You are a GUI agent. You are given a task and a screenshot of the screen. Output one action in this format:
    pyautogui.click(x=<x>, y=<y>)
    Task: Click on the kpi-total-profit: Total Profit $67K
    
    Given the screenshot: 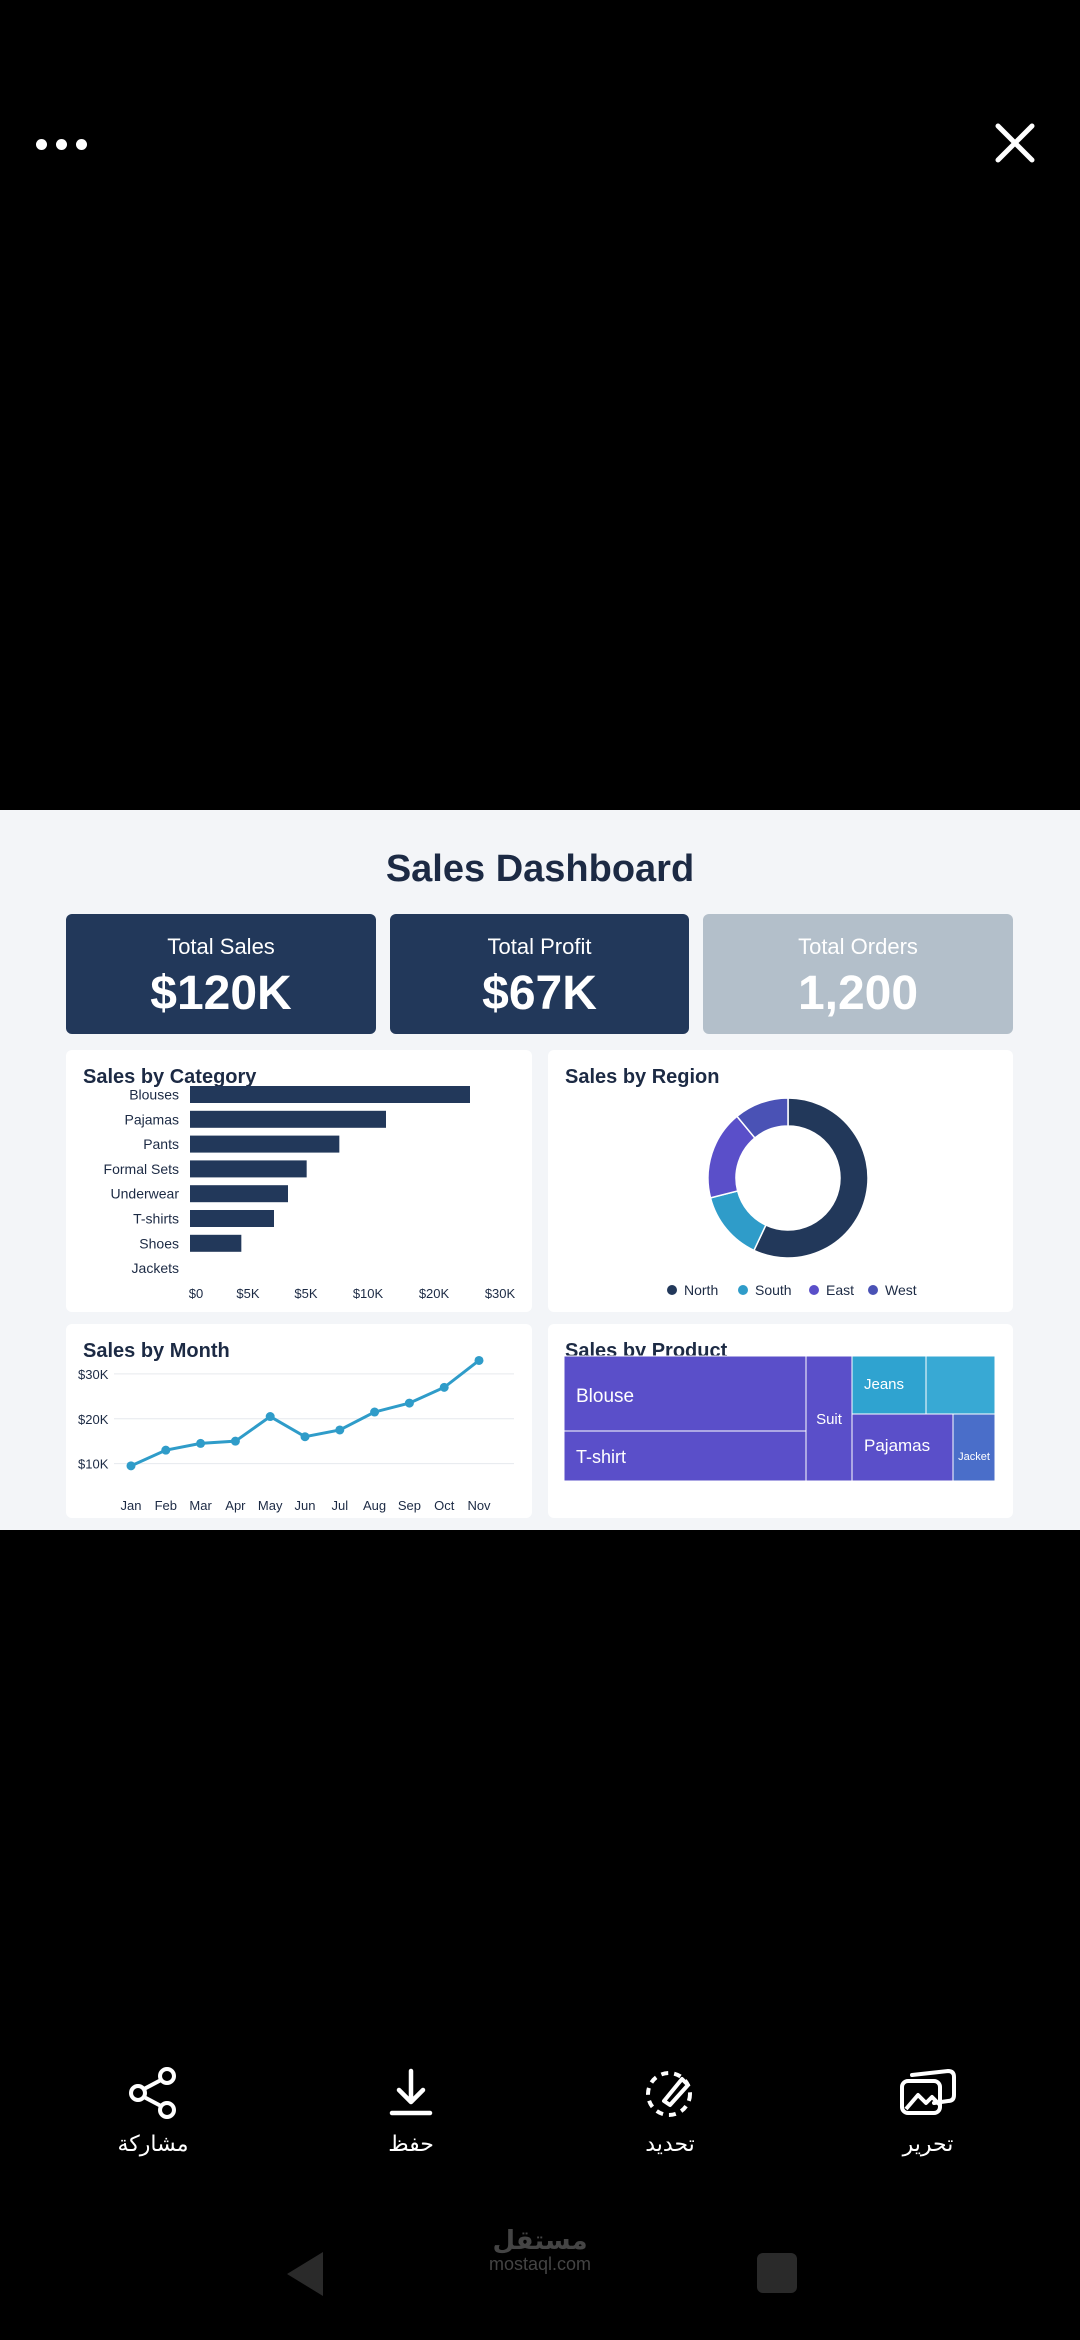 What is the action you would take?
    pyautogui.click(x=539, y=974)
    